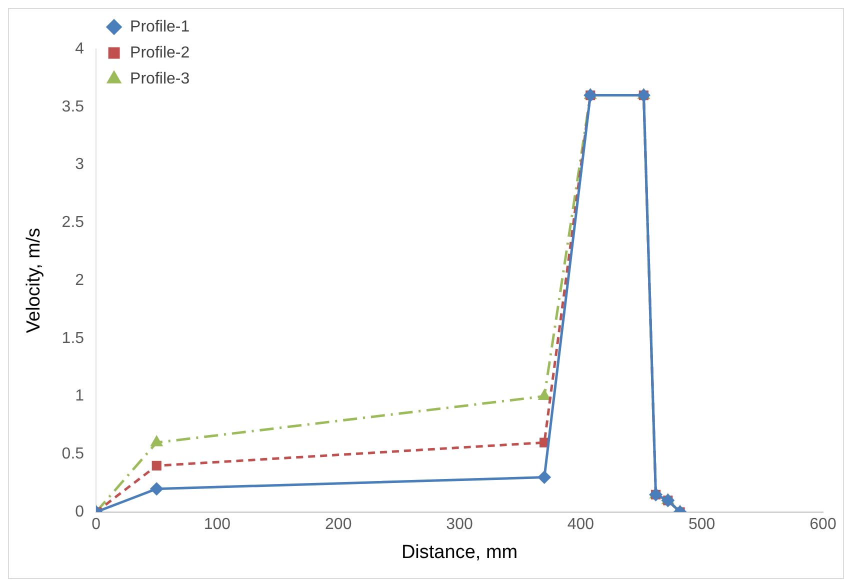 The height and width of the screenshot is (587, 852). What do you see at coordinates (73, 223) in the screenshot?
I see `y-tick-label: 2.5` at bounding box center [73, 223].